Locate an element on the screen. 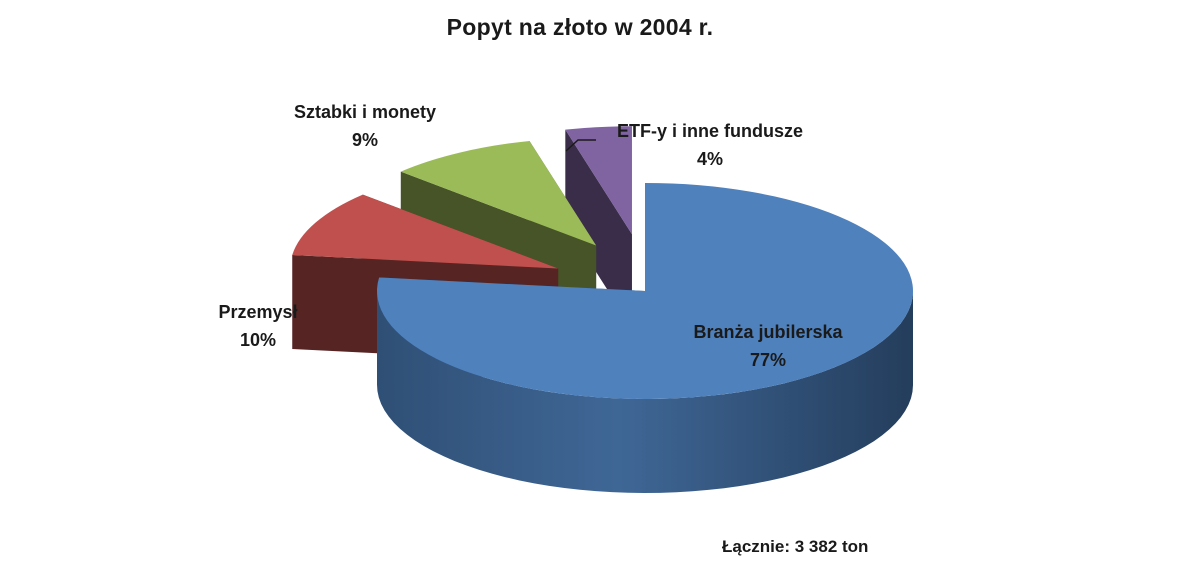  label-bransza-name: Branża jubilerska is located at coordinates (768, 332).